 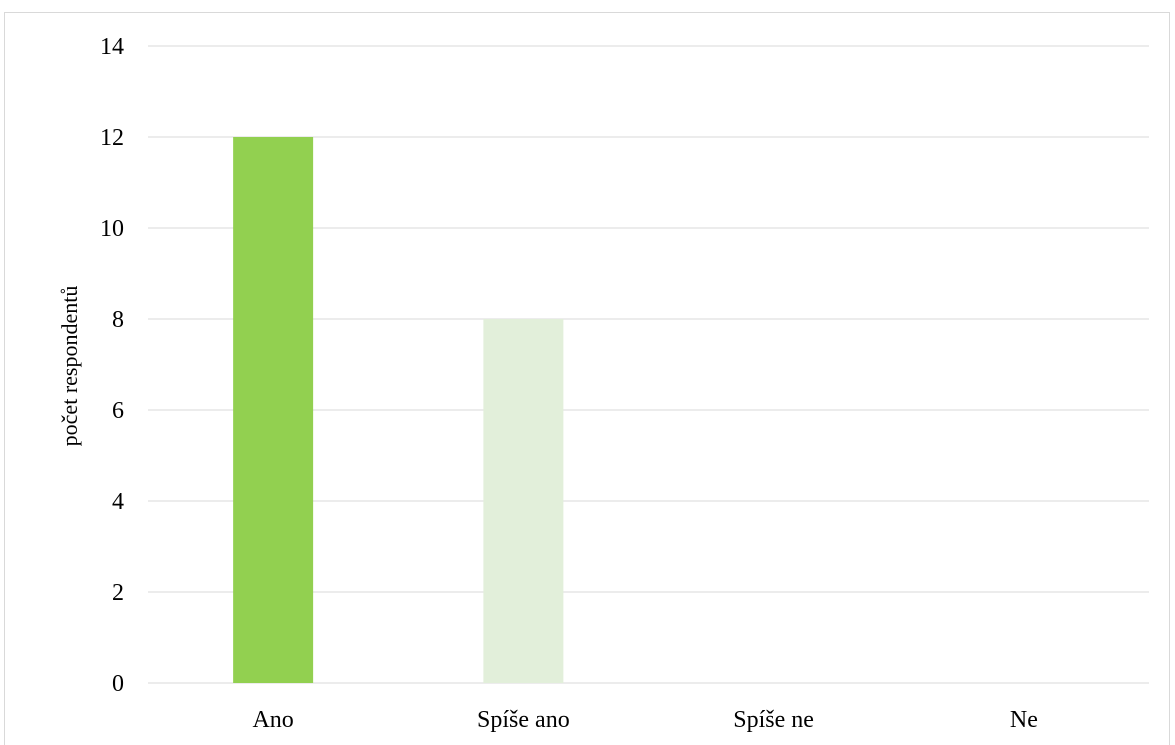 I want to click on x-tick-label: Ne, so click(x=1024, y=720).